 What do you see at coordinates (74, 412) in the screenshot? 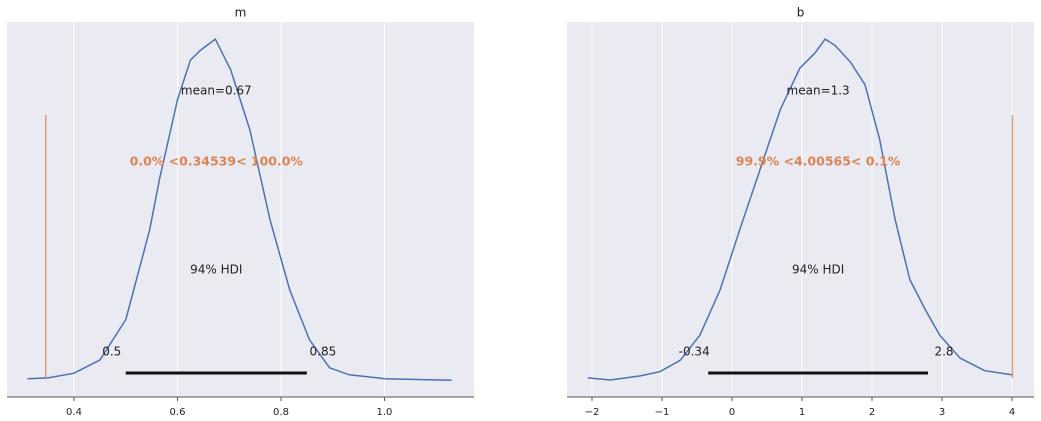
I see `x-tick-label: 0.4` at bounding box center [74, 412].